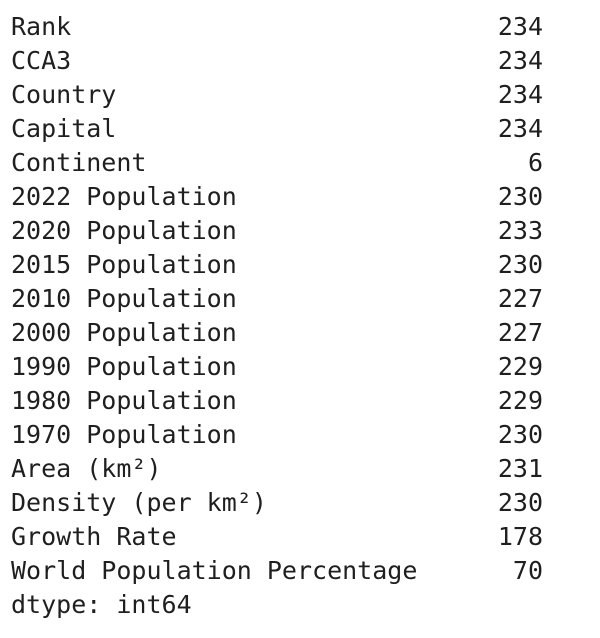  I want to click on series-row: 1970 Population 230, so click(291, 435).